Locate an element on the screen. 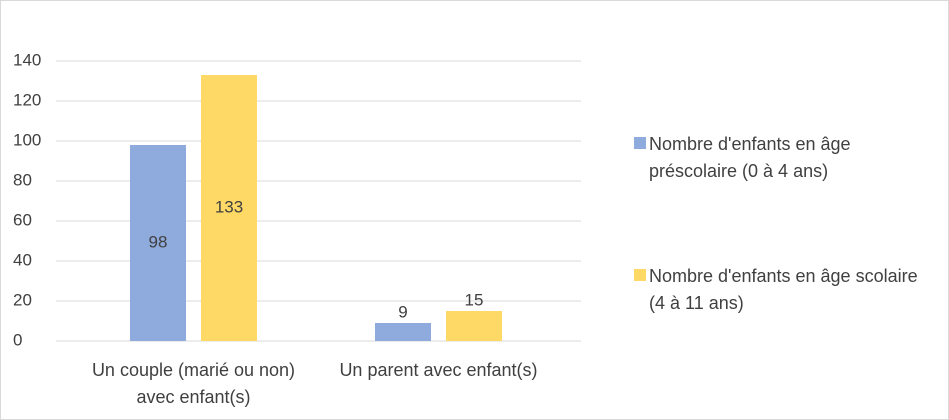  data-label: 9 is located at coordinates (402, 311).